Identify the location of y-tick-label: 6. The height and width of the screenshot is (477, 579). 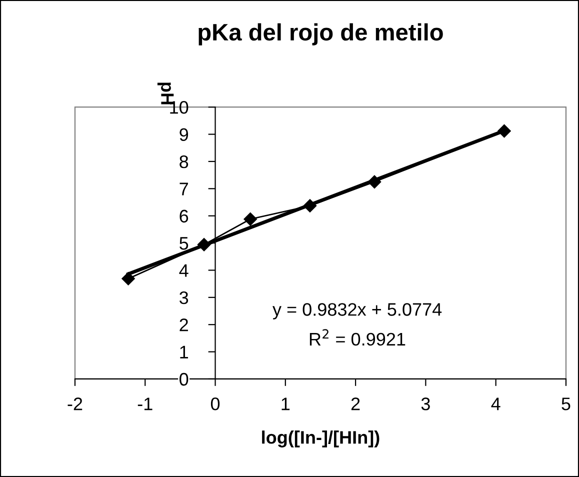
(184, 216).